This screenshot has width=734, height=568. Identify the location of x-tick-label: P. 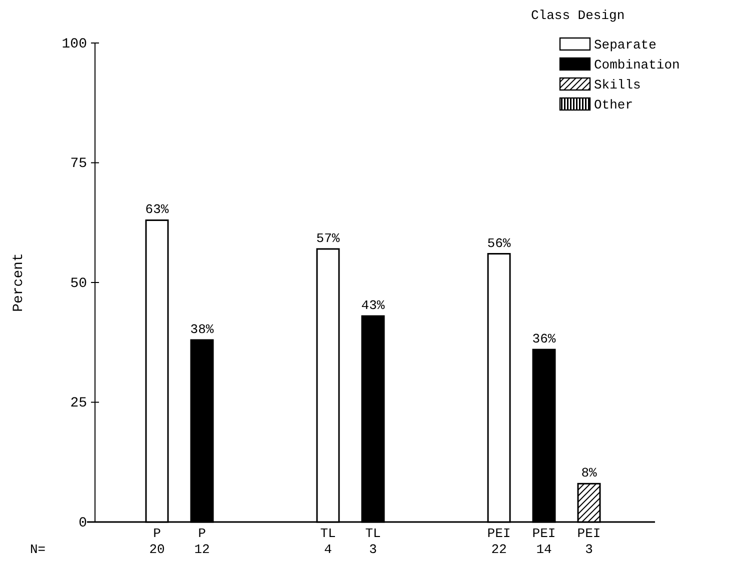
(202, 533).